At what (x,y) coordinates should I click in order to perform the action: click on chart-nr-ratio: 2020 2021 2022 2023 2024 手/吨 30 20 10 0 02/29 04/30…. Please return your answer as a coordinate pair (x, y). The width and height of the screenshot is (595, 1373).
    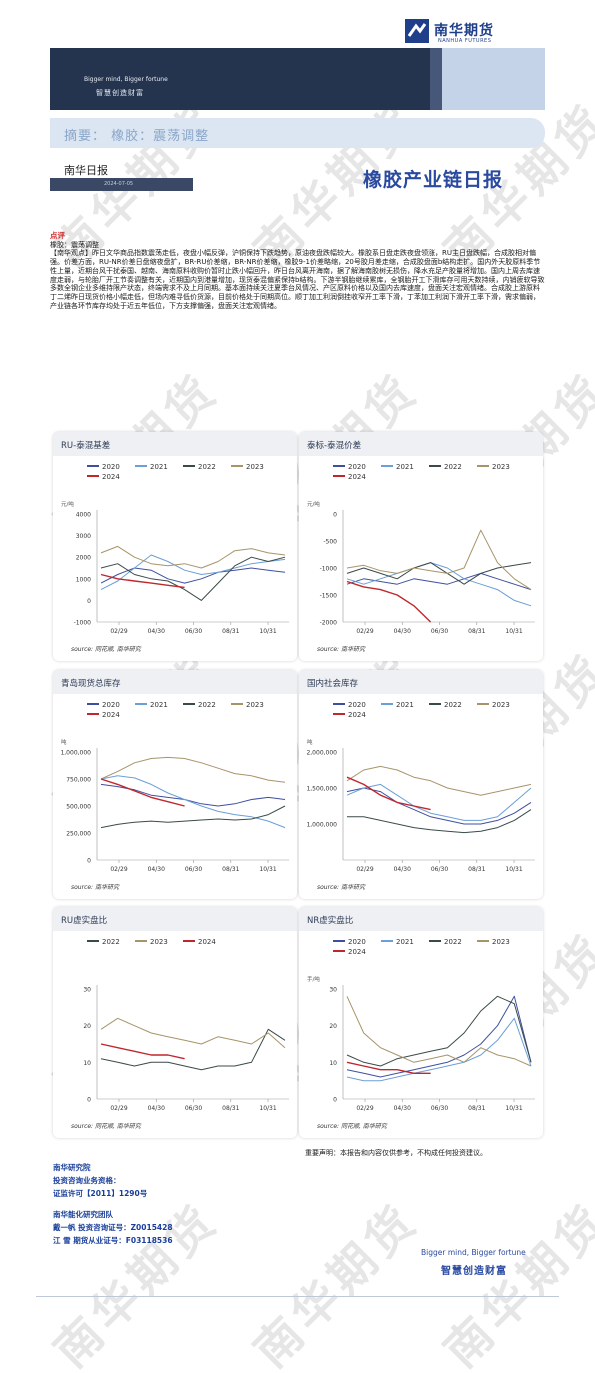
    Looking at the image, I should click on (421, 1025).